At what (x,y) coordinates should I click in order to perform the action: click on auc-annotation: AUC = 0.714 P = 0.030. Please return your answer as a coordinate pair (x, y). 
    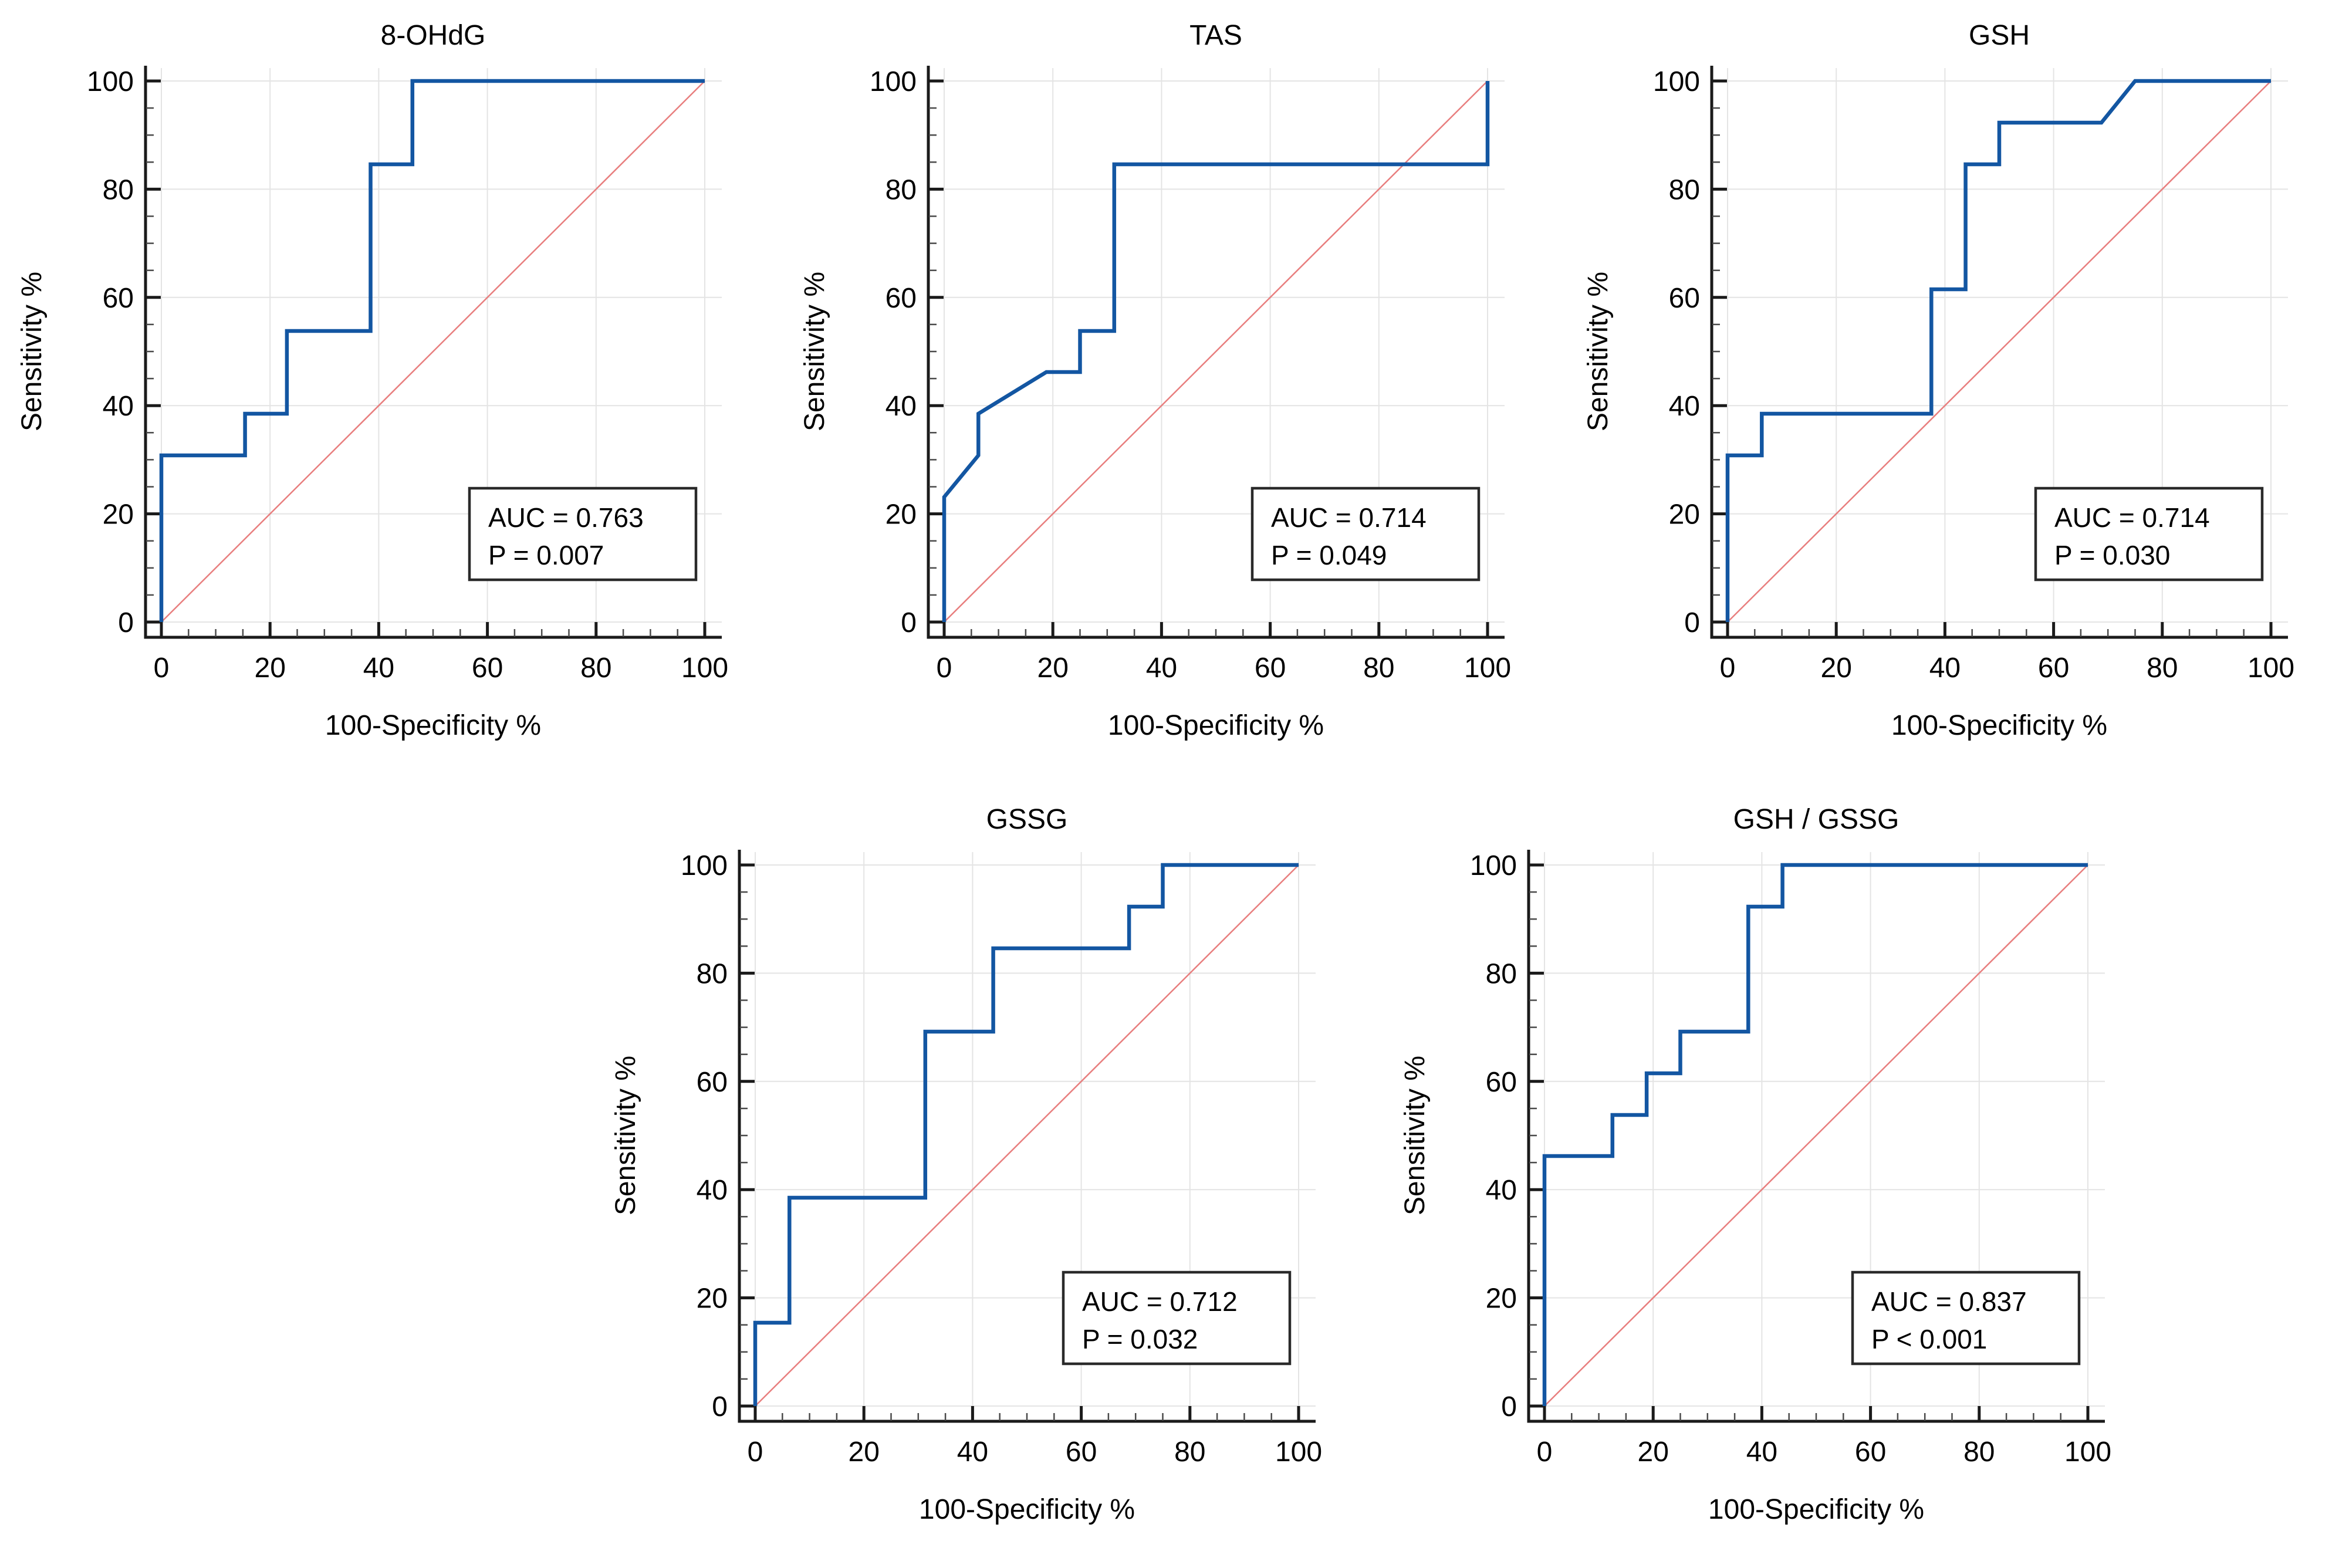
    Looking at the image, I should click on (2149, 534).